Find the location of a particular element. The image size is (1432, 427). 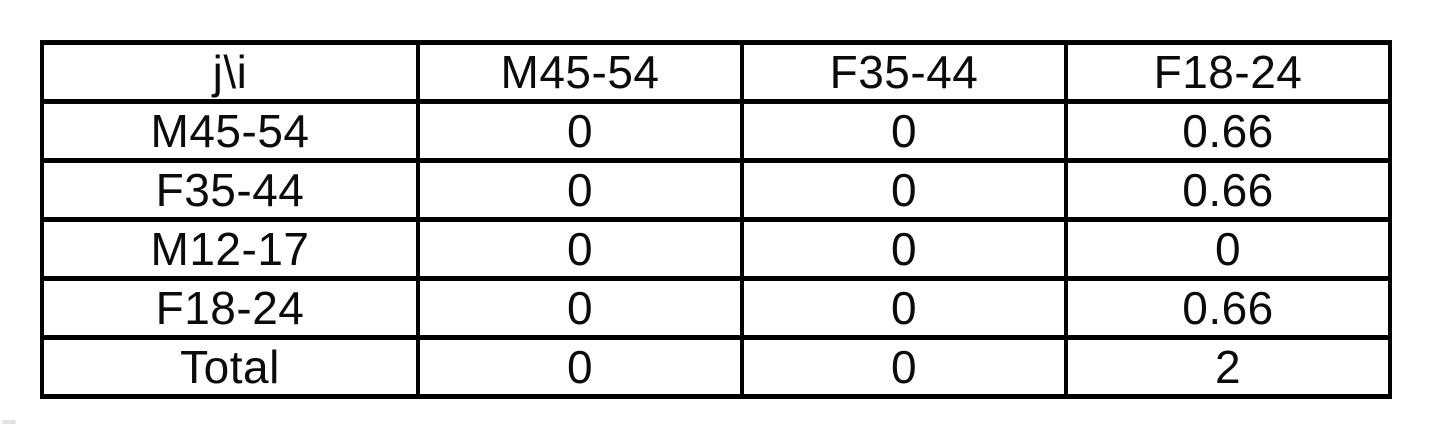

table-row: M12-17 0 0 0 is located at coordinates (716, 249).